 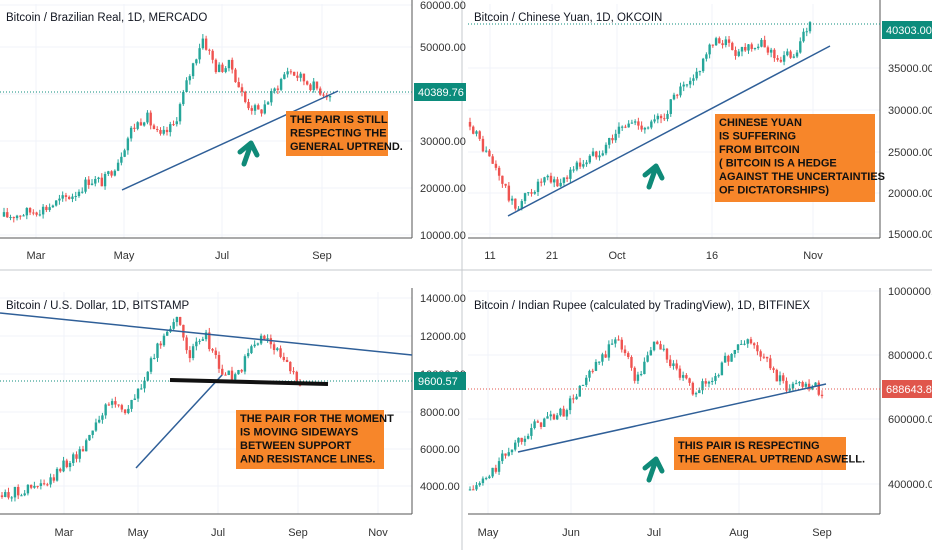 I want to click on trend-line, so click(x=230, y=140).